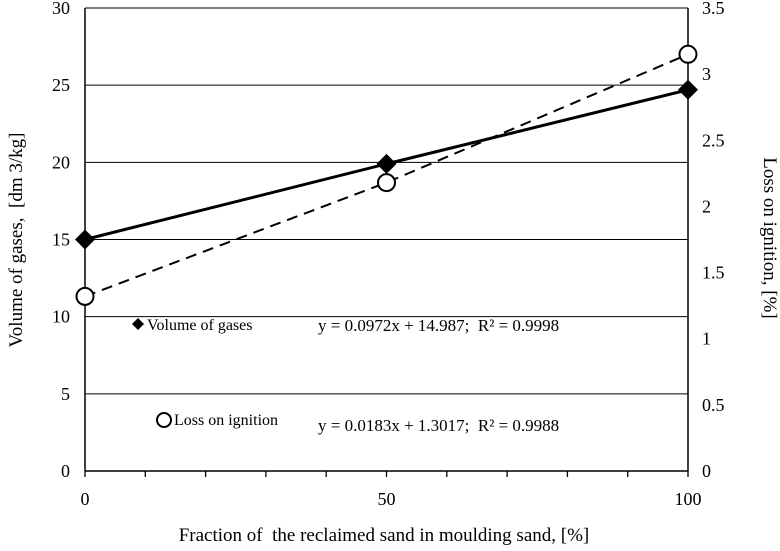 The image size is (780, 551). I want to click on y-tick-label-left: 30, so click(61, 9).